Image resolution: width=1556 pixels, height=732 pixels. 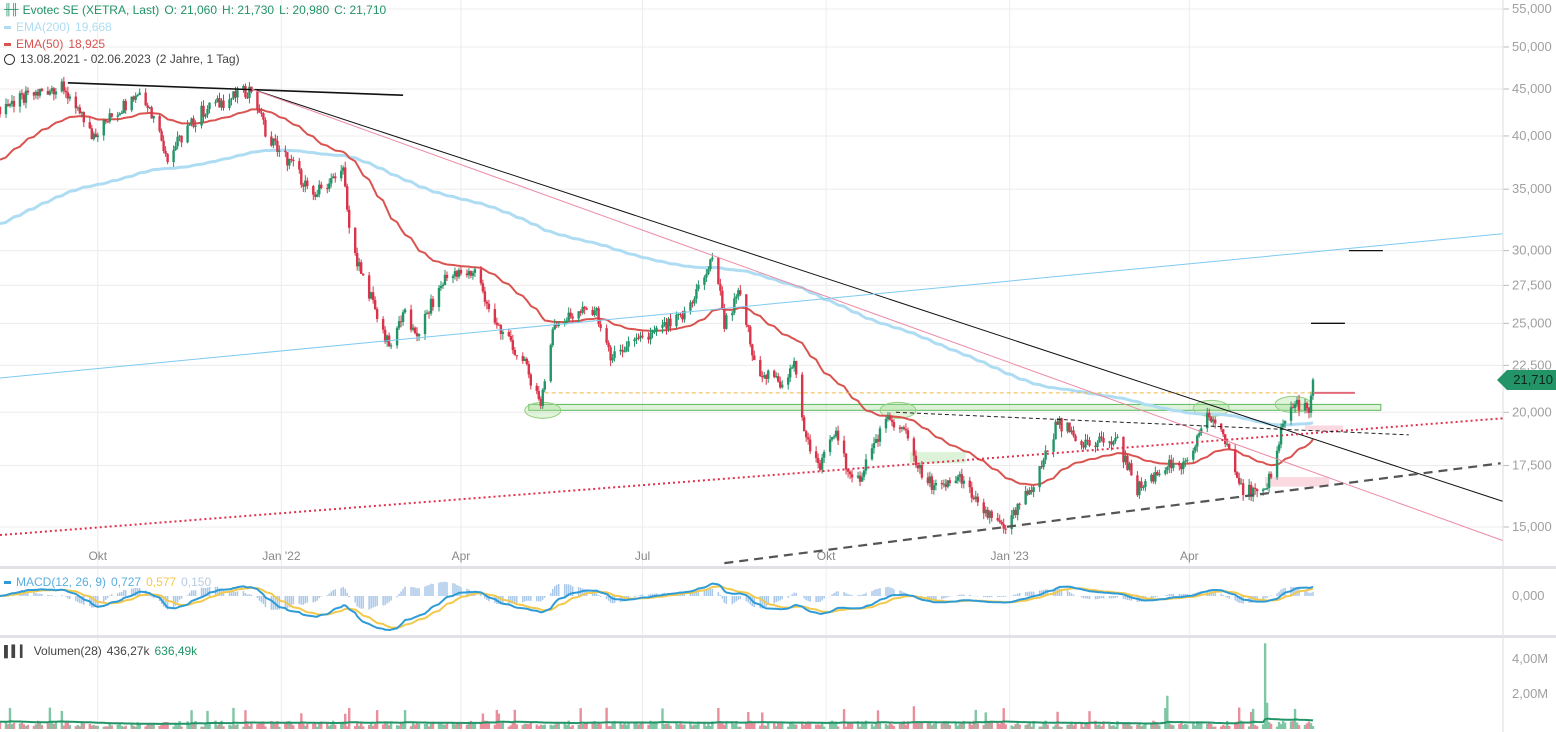 What do you see at coordinates (898, 410) in the screenshot?
I see `highlight-ellipse` at bounding box center [898, 410].